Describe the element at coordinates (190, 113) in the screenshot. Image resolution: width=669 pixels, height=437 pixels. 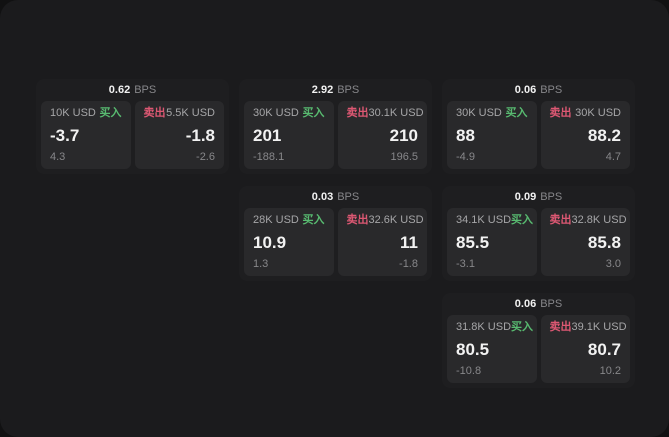
I see `sell-amount: 5.5K USD` at that location.